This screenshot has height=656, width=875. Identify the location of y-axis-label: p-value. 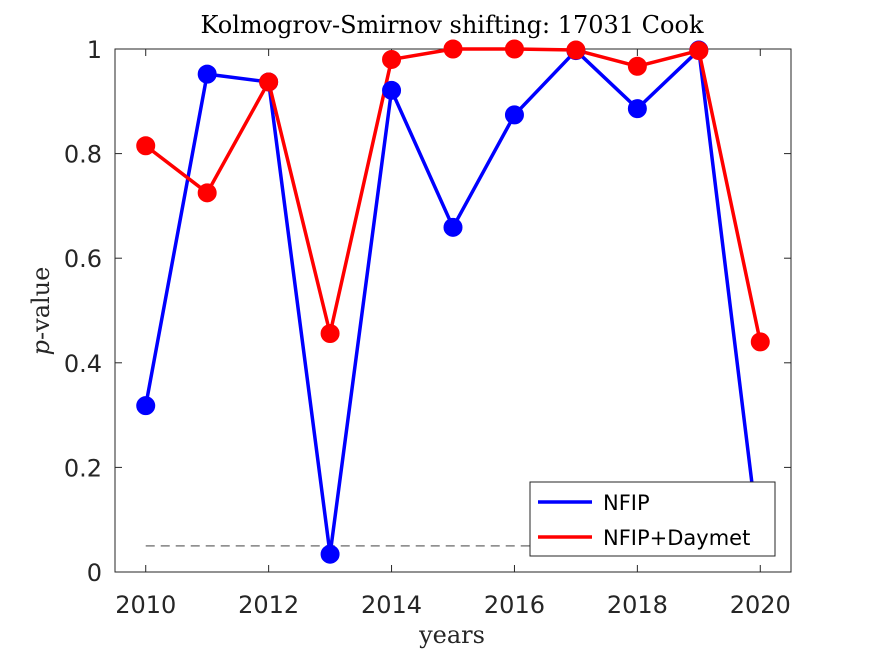
(41, 311).